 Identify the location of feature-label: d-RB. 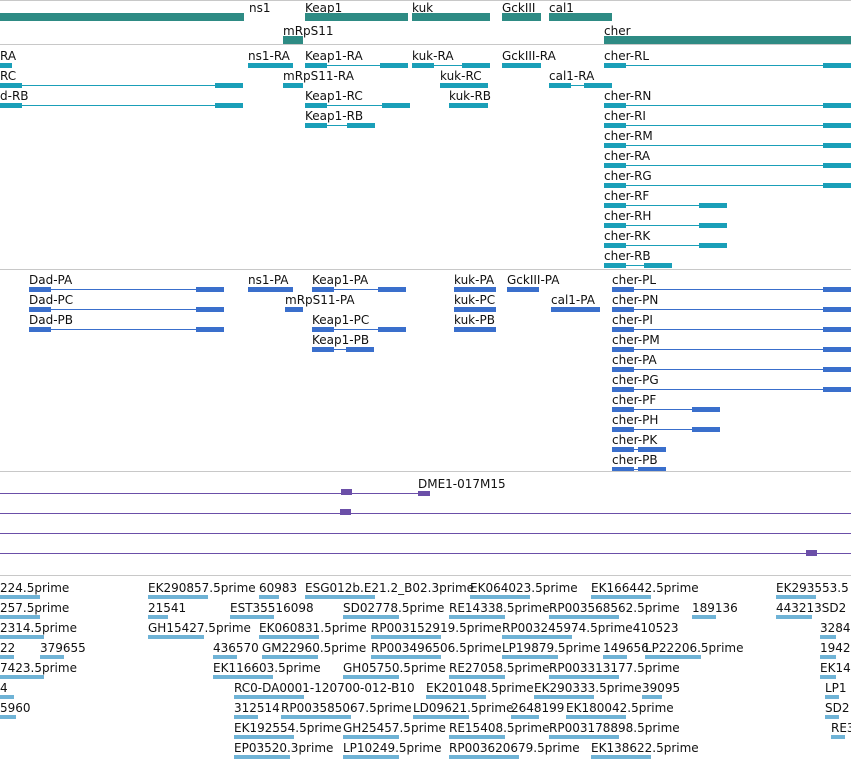
(14, 96).